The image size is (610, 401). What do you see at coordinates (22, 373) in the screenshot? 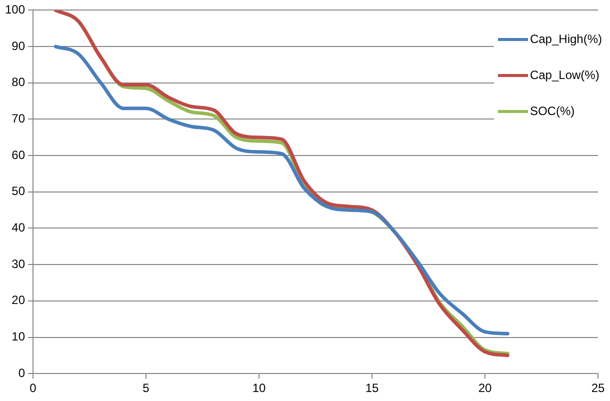
I see `y-tick-label: 0` at bounding box center [22, 373].